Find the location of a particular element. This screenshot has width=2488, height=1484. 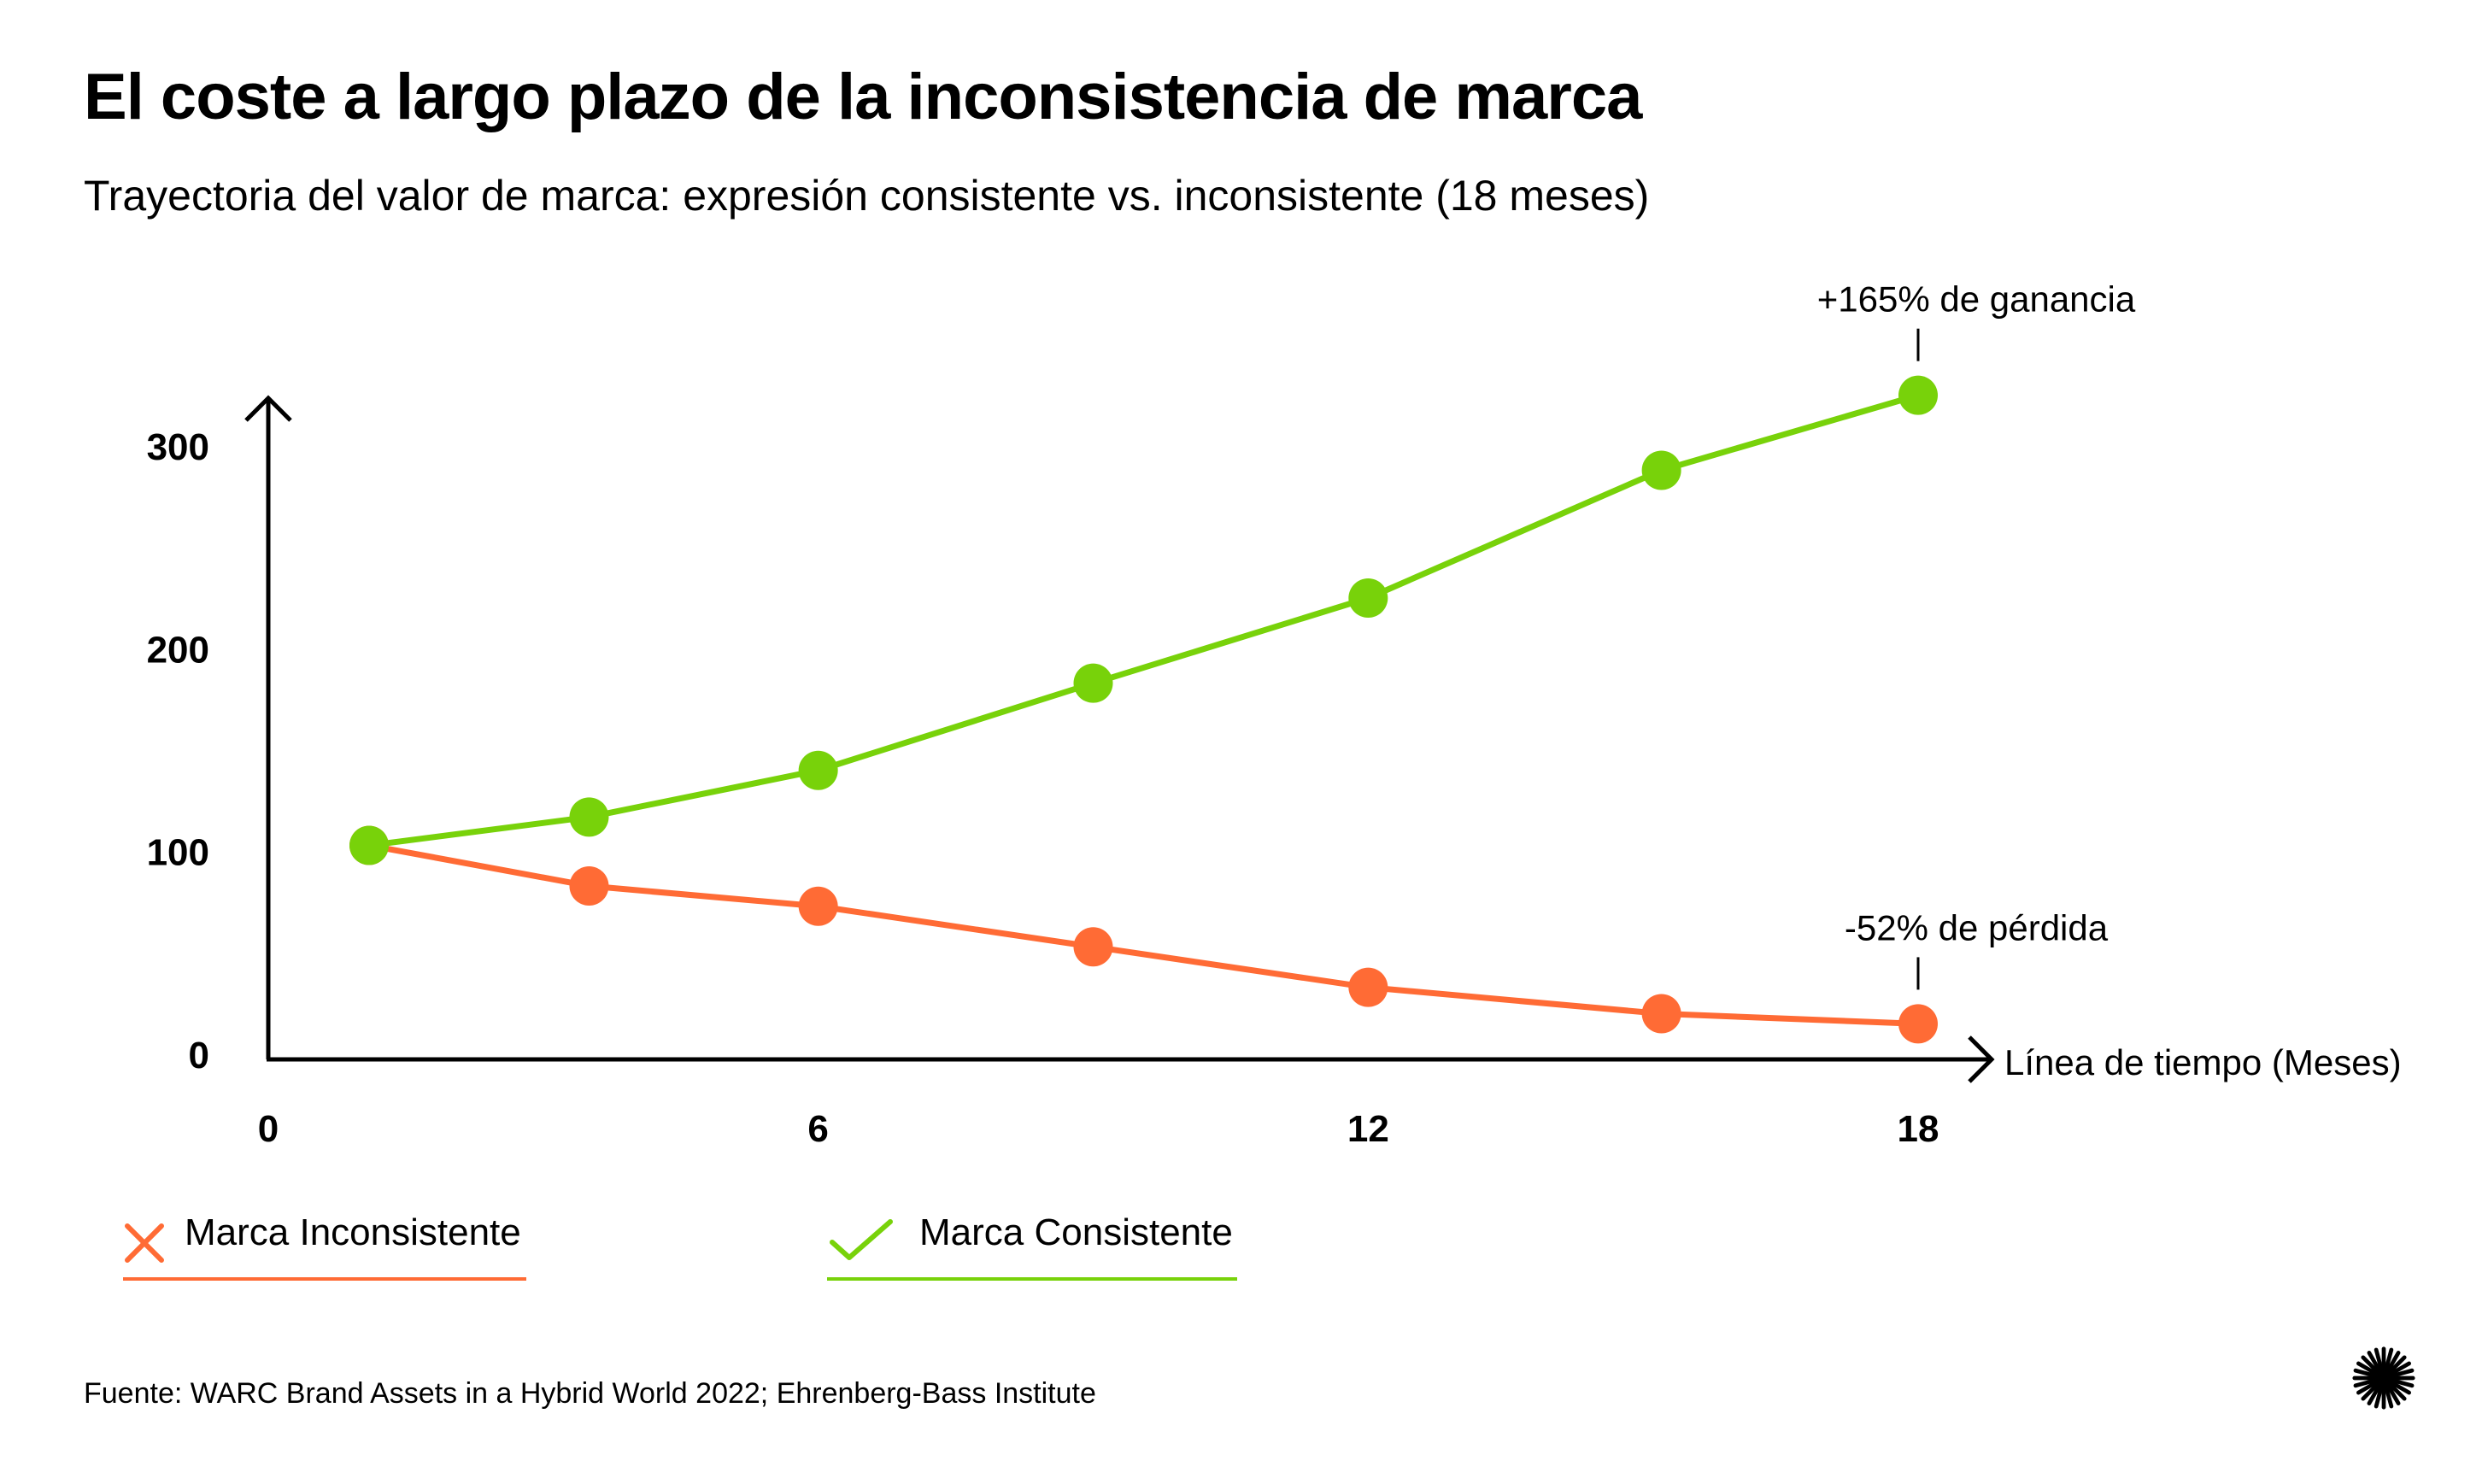

x-tick-label: 6 is located at coordinates (817, 1129).